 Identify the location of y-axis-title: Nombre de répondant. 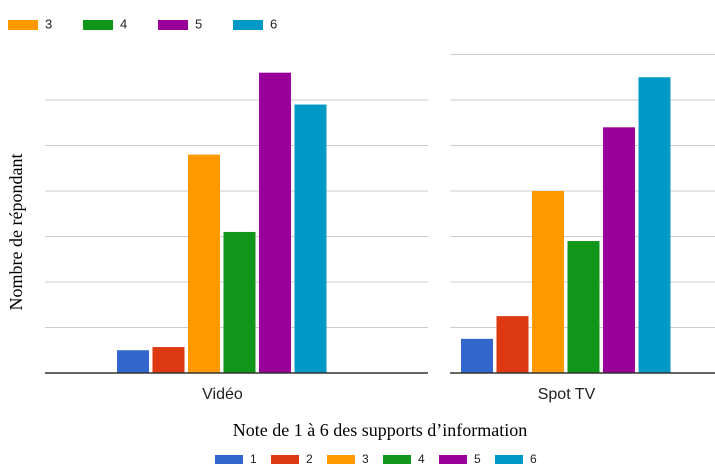
(16, 232).